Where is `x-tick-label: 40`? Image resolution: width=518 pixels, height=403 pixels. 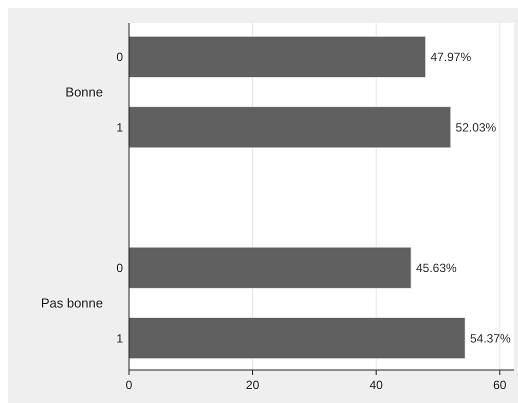 x-tick-label: 40 is located at coordinates (377, 385).